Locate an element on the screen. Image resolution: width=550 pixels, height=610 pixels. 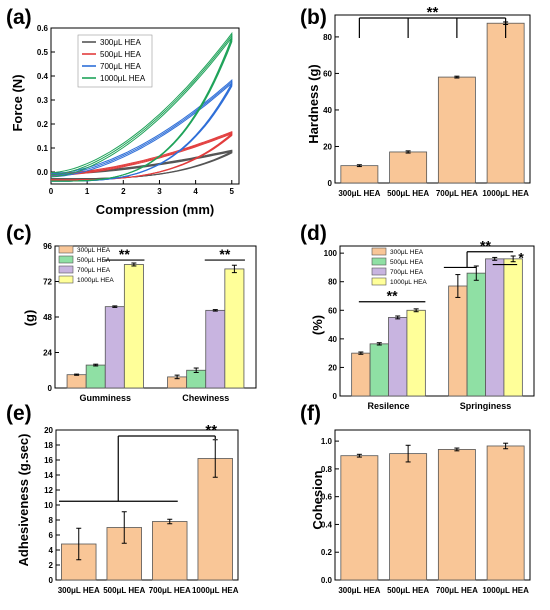
panel-f-ytick-label-5: 1.0 is located at coordinates (327, 441).